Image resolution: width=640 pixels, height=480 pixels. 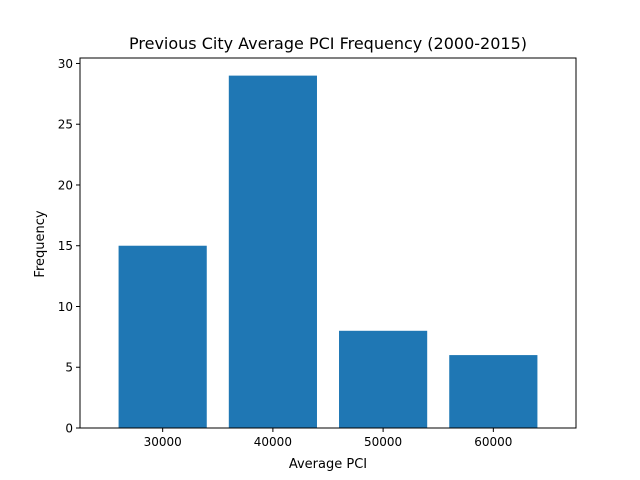 I want to click on y-tick-label: 25, so click(x=65, y=125).